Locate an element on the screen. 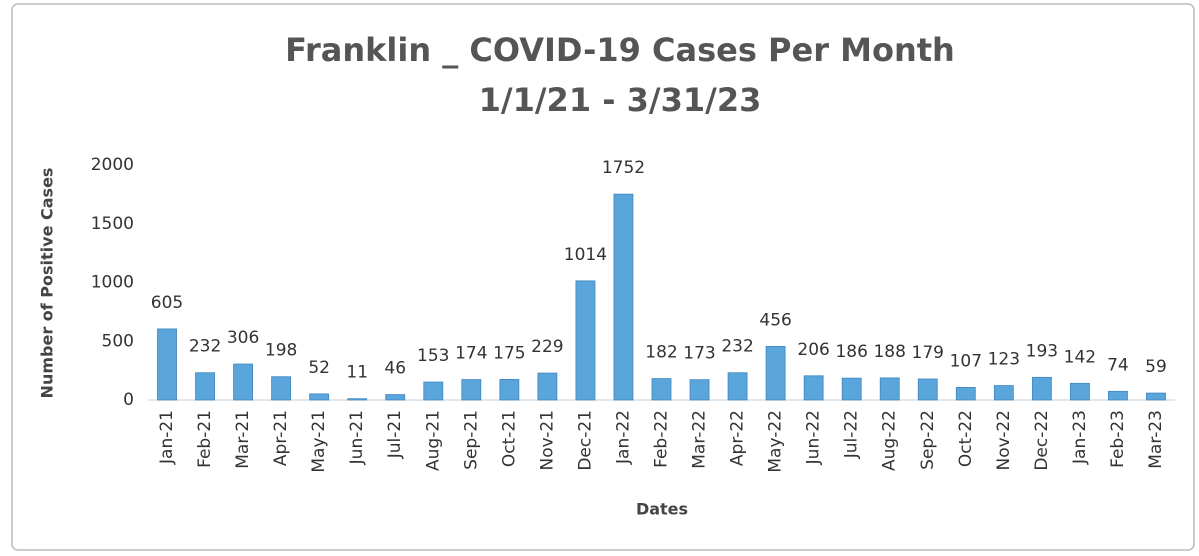 The image size is (1199, 556). x-tick-label: Mar-22 is located at coordinates (700, 439).